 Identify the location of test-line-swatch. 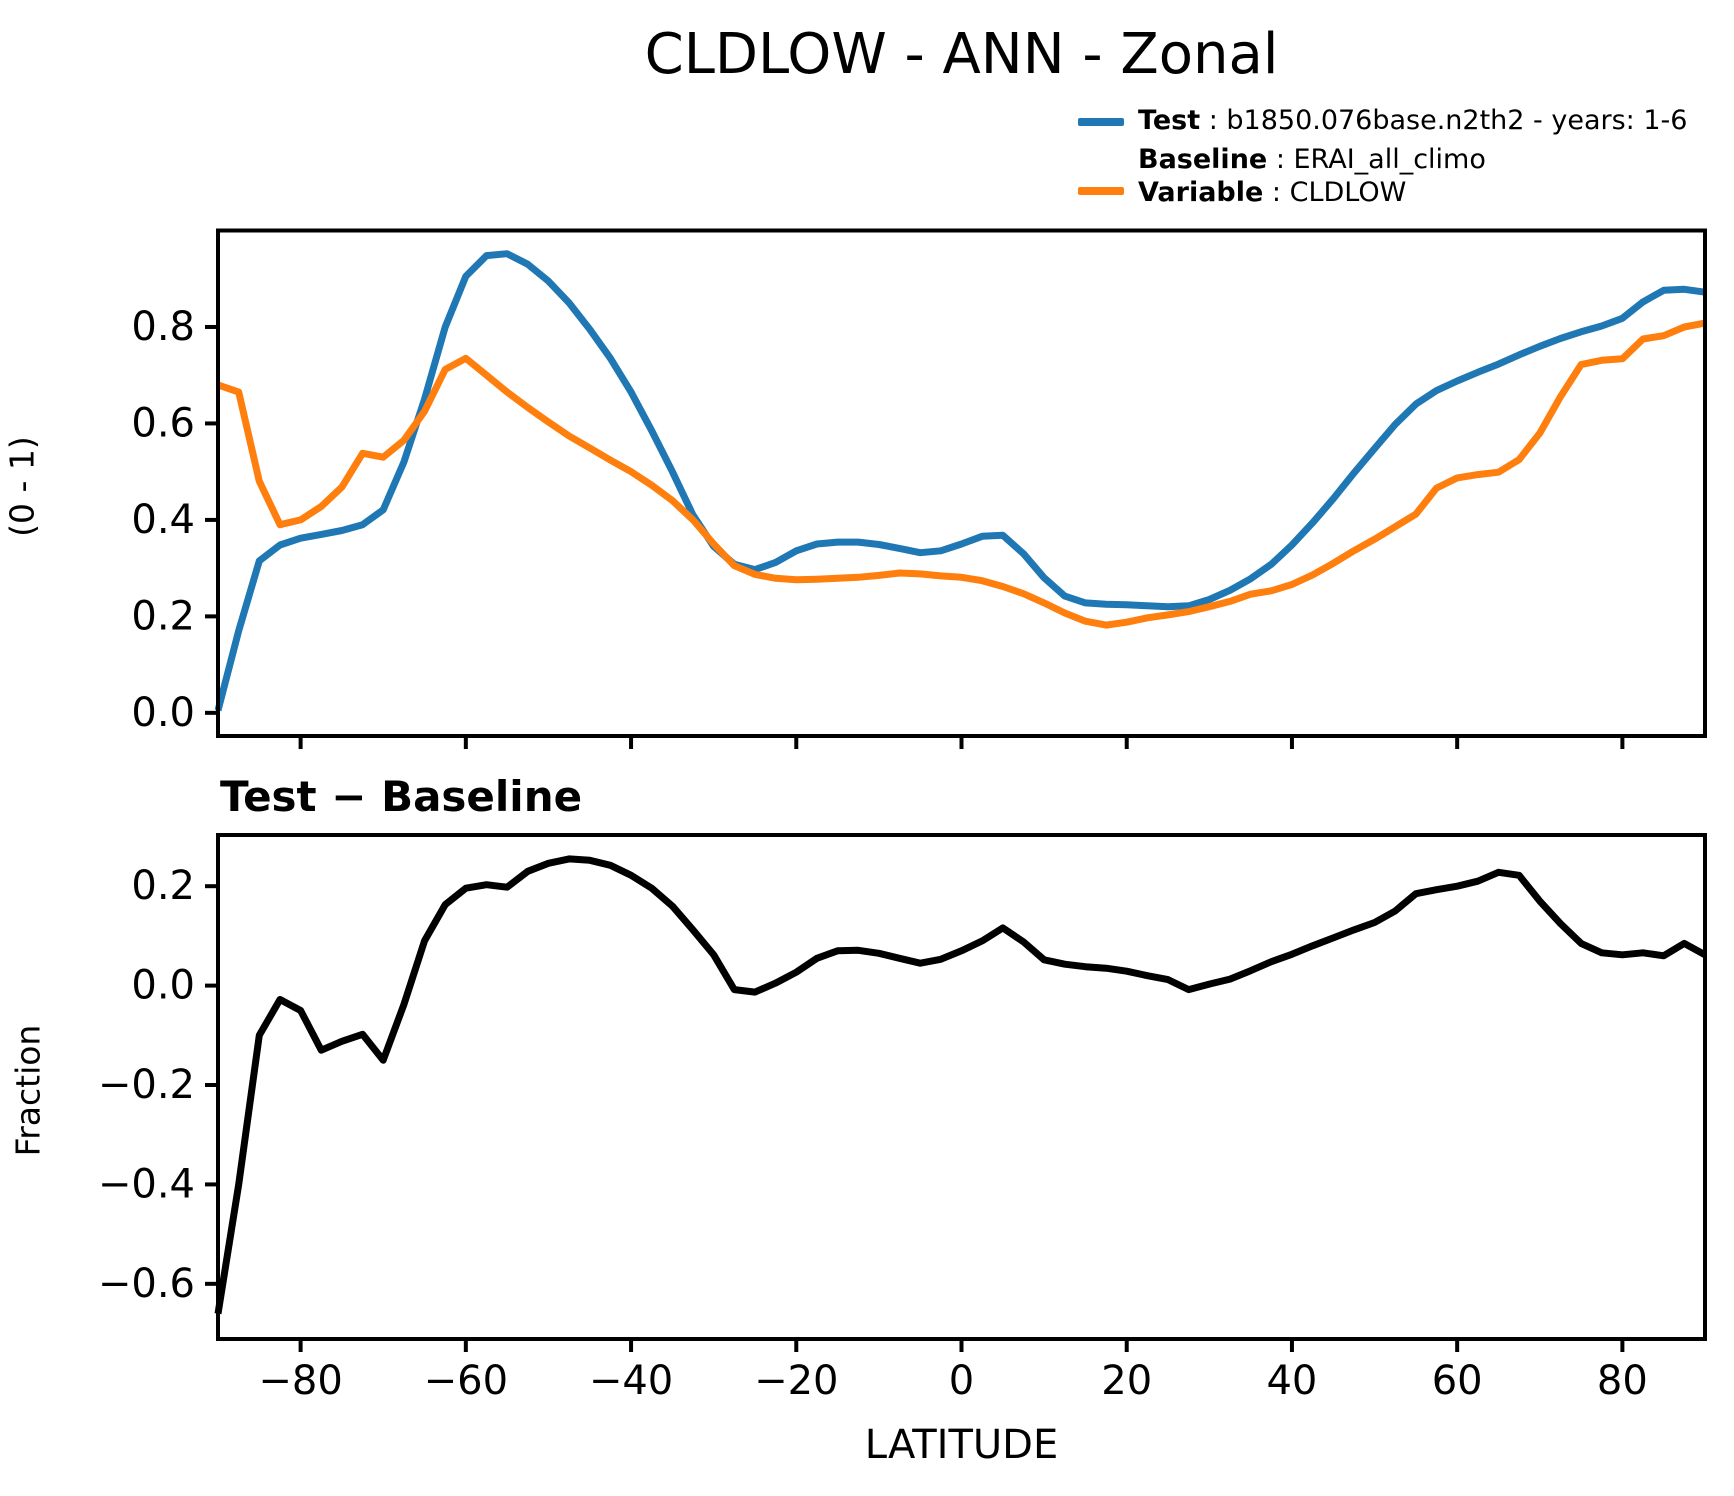
(1101, 121).